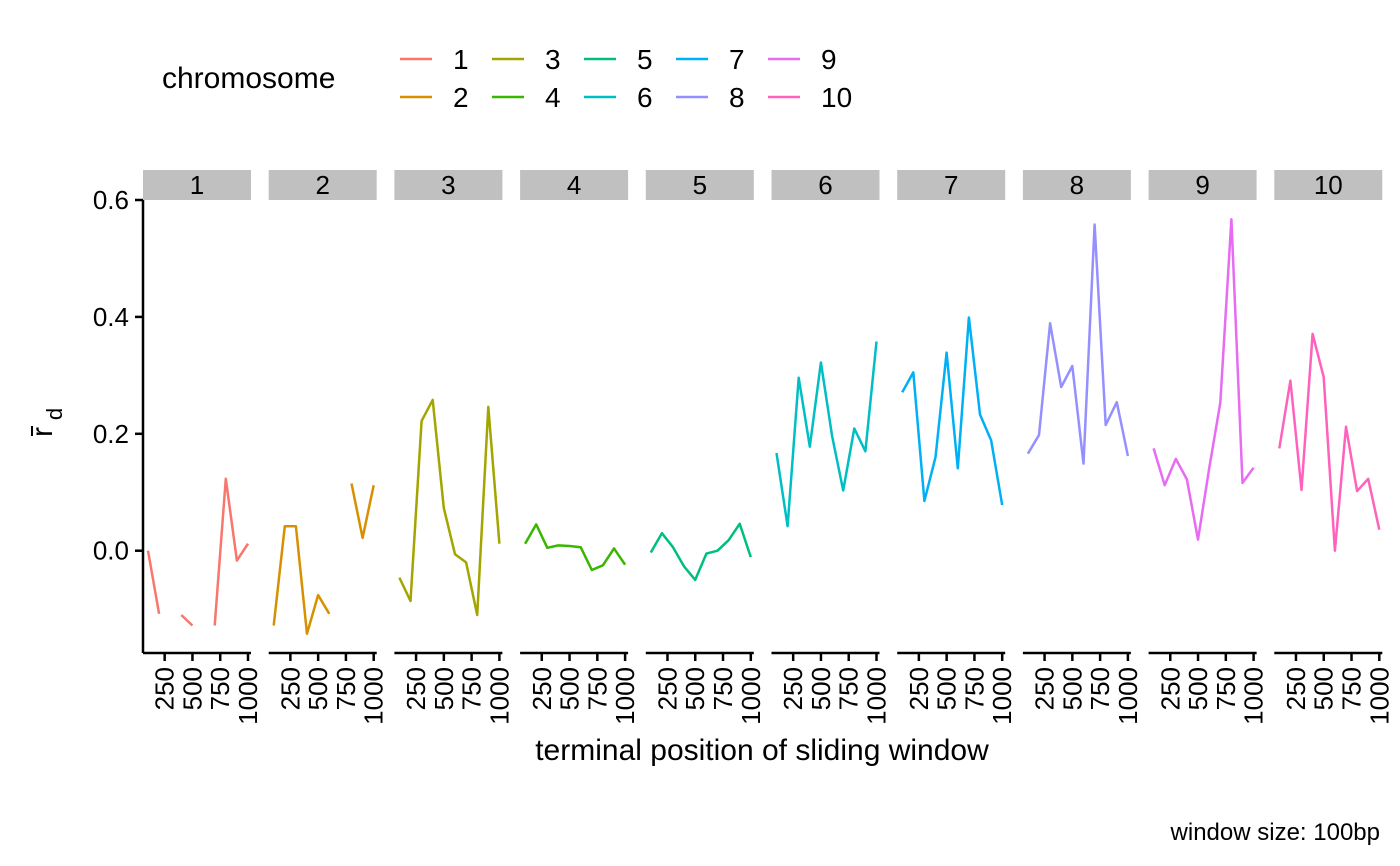  Describe the element at coordinates (322, 185) in the screenshot. I see `facet-strip-label: 2` at that location.